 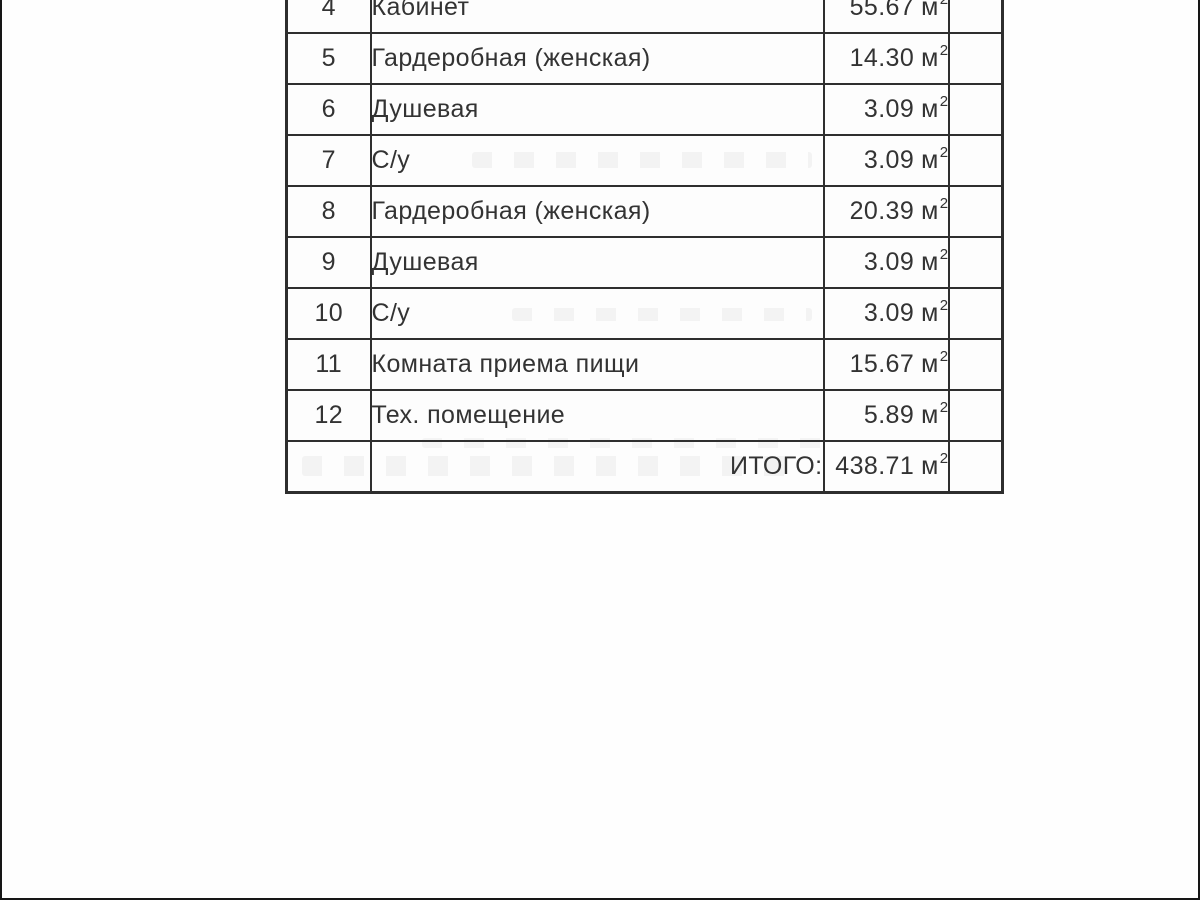 I want to click on table-row: 10 С/у 3.09 м2, so click(x=644, y=313).